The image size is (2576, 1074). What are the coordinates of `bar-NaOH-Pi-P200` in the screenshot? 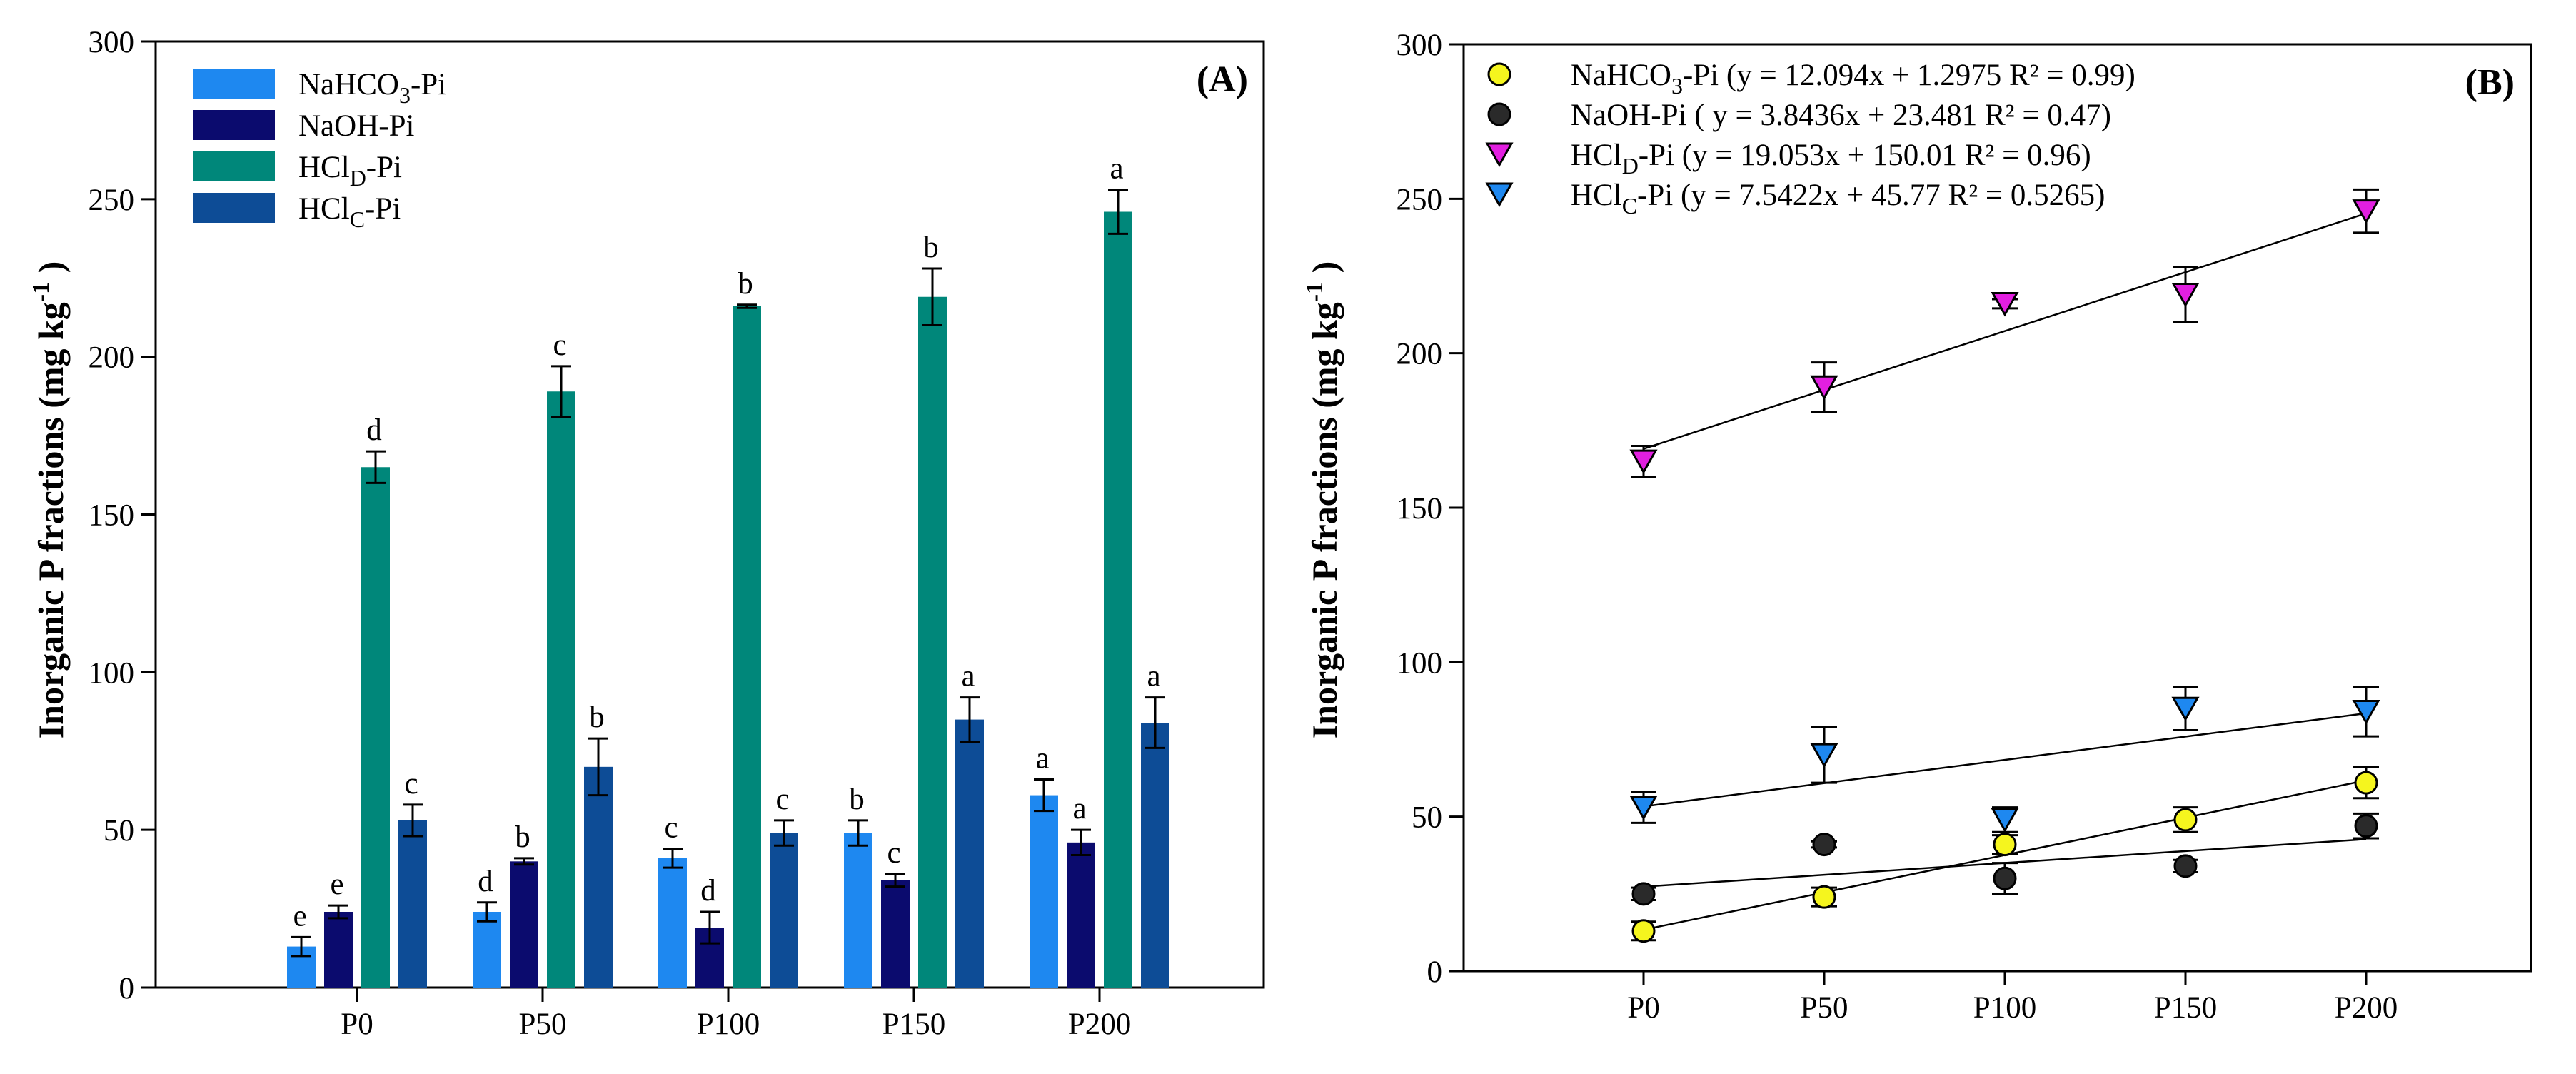 It's located at (1081, 915).